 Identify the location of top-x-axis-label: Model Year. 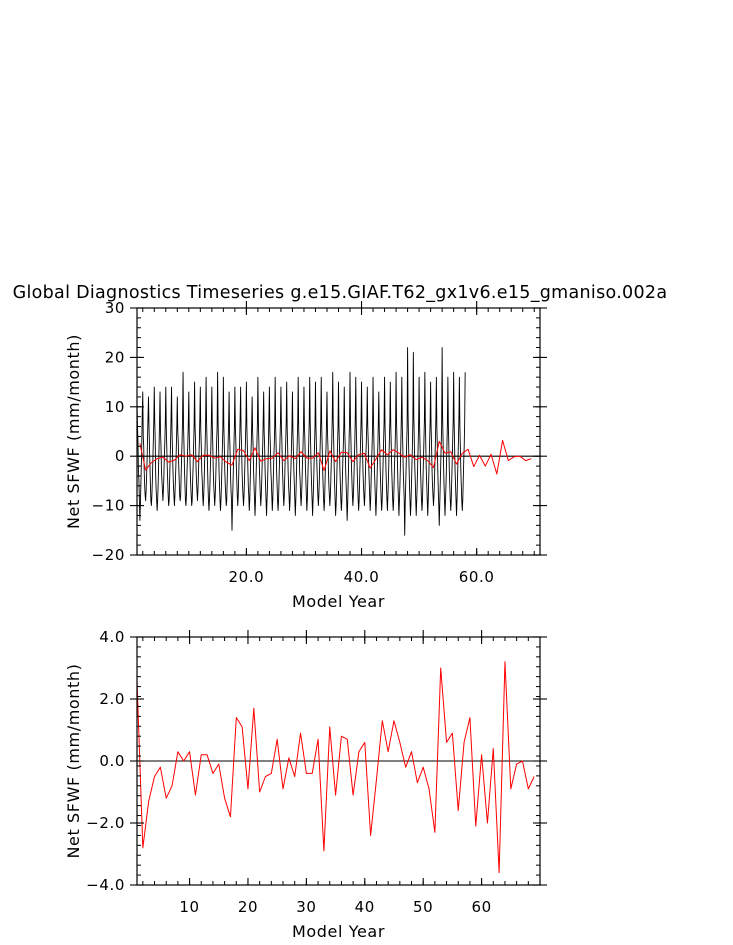
(338, 601).